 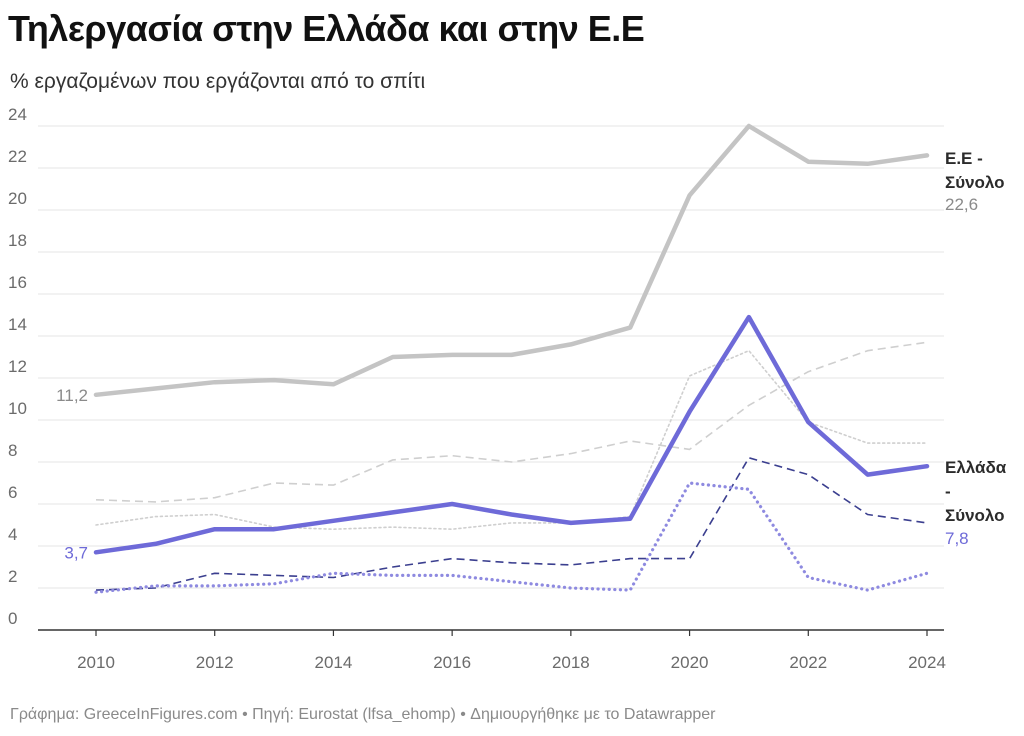 What do you see at coordinates (76, 552) in the screenshot?
I see `greece-start-value-label: 3,7` at bounding box center [76, 552].